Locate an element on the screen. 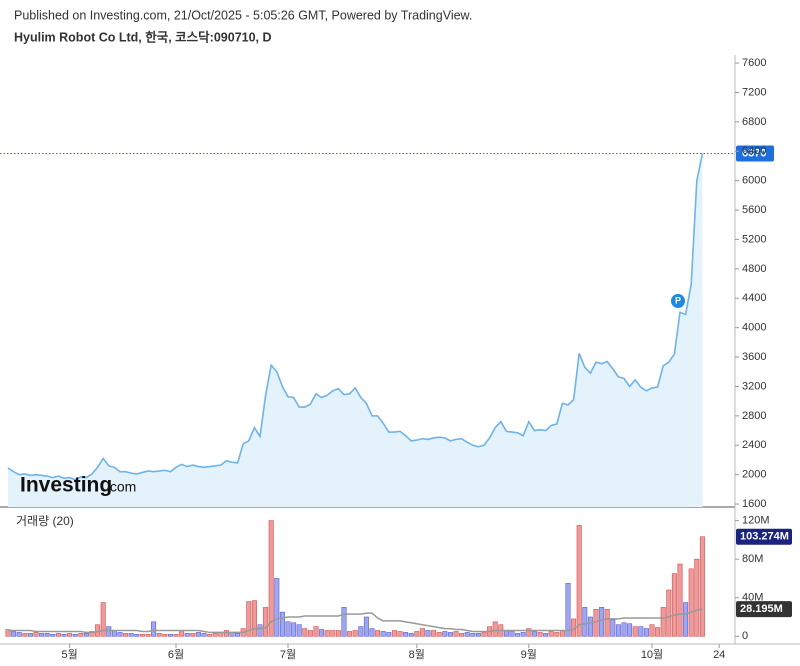 The image size is (800, 666). y-tick-label: 80M is located at coordinates (752, 559).